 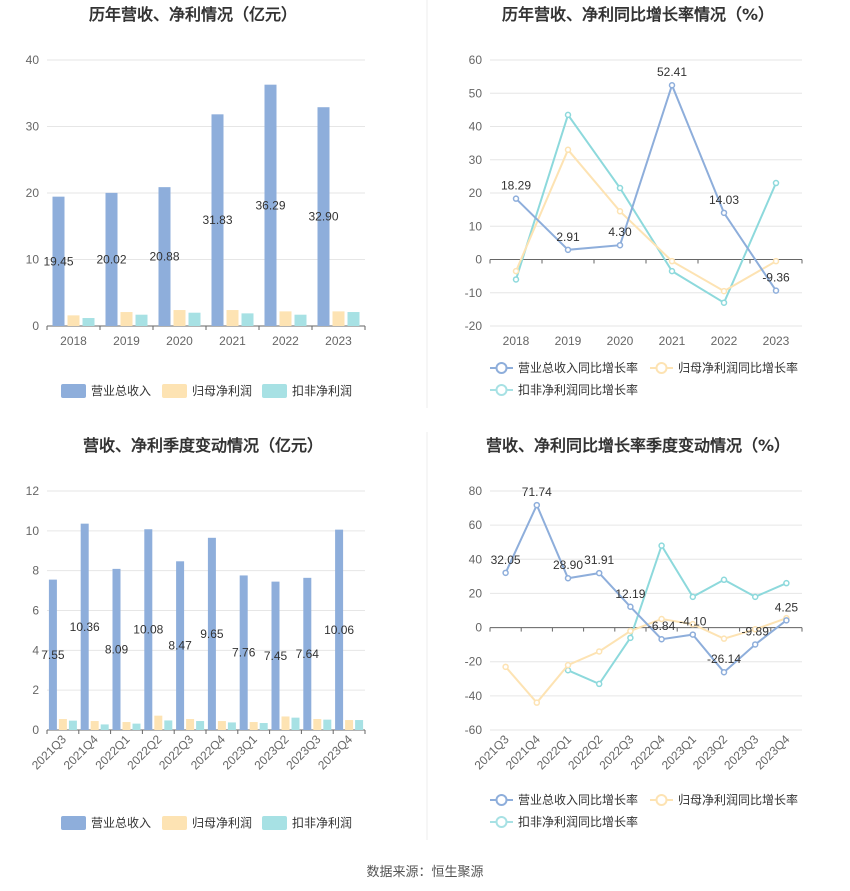 I want to click on legend-label-q-revenue: 营业总收入, so click(x=121, y=823).